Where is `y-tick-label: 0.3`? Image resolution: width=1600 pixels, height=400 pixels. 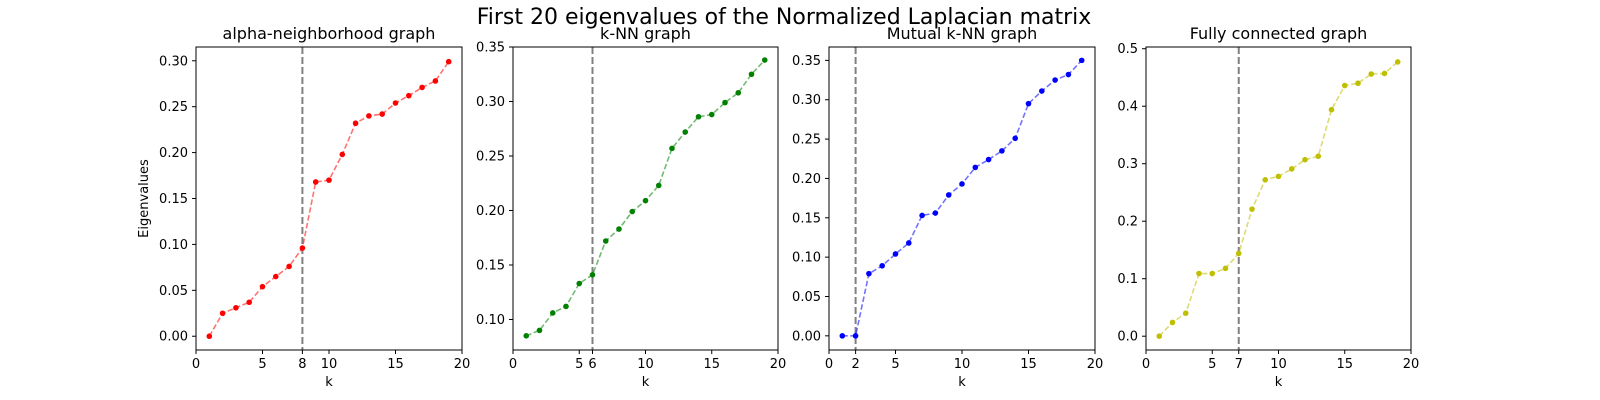 y-tick-label: 0.3 is located at coordinates (1127, 164).